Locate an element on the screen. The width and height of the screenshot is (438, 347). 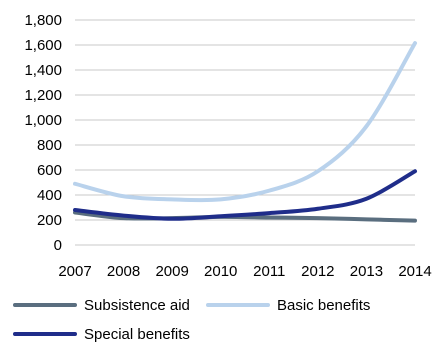
y-tick-label: 800 is located at coordinates (49, 145).